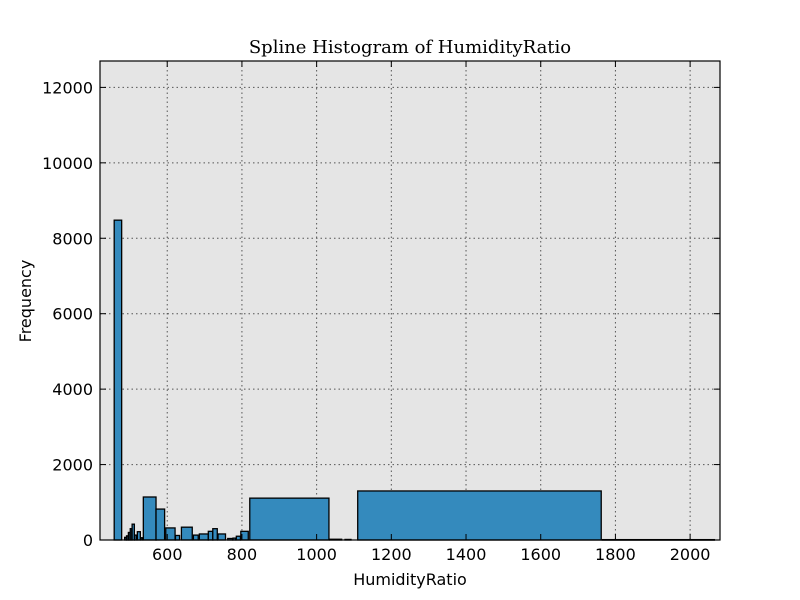  What do you see at coordinates (466, 554) in the screenshot?
I see `x-tick-label: 1400` at bounding box center [466, 554].